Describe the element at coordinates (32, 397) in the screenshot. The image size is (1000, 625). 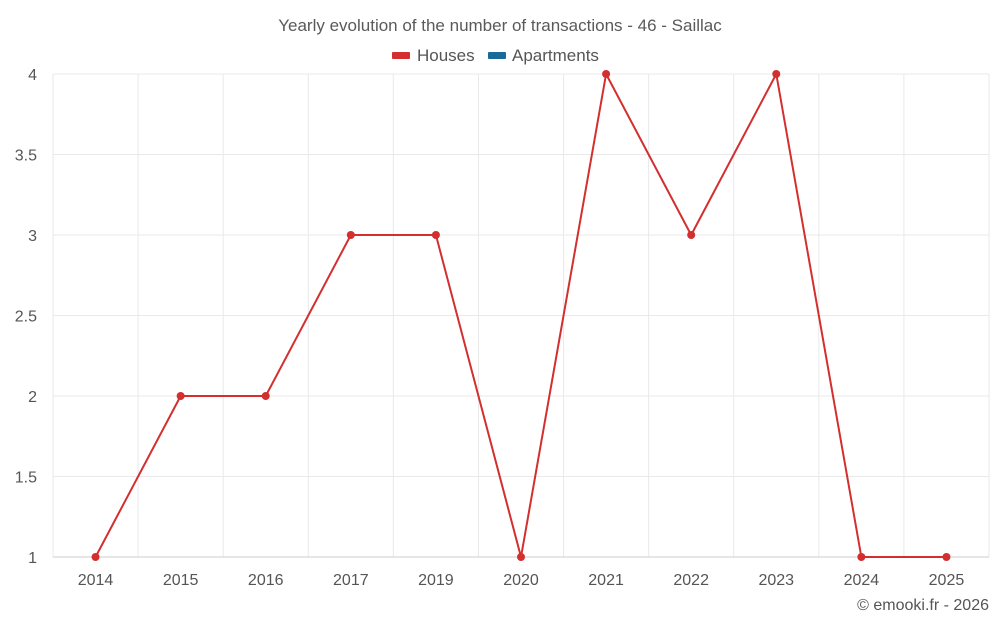
I see `y-tick-label: 2` at that location.